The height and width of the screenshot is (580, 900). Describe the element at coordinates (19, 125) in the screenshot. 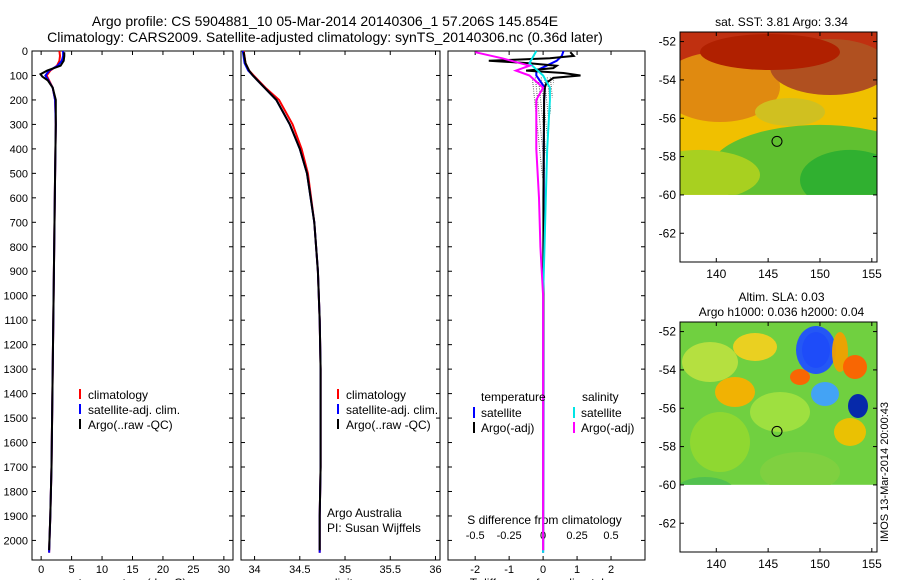

I see `y-tick-label: 300` at that location.